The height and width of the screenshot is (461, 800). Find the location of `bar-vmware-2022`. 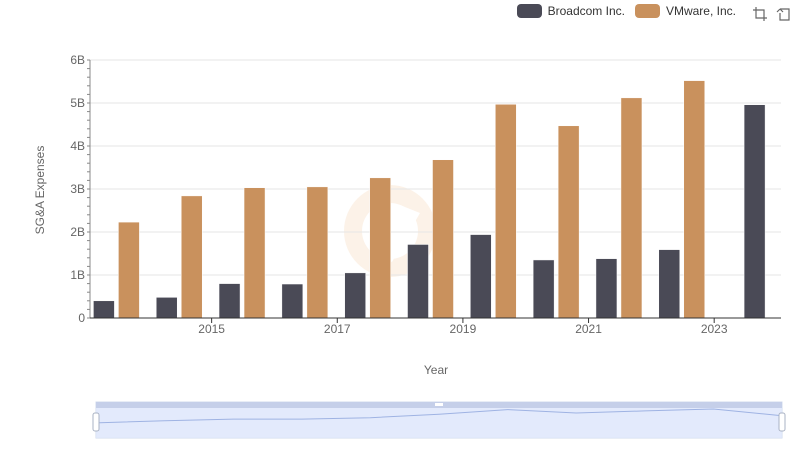

bar-vmware-2022 is located at coordinates (631, 208).